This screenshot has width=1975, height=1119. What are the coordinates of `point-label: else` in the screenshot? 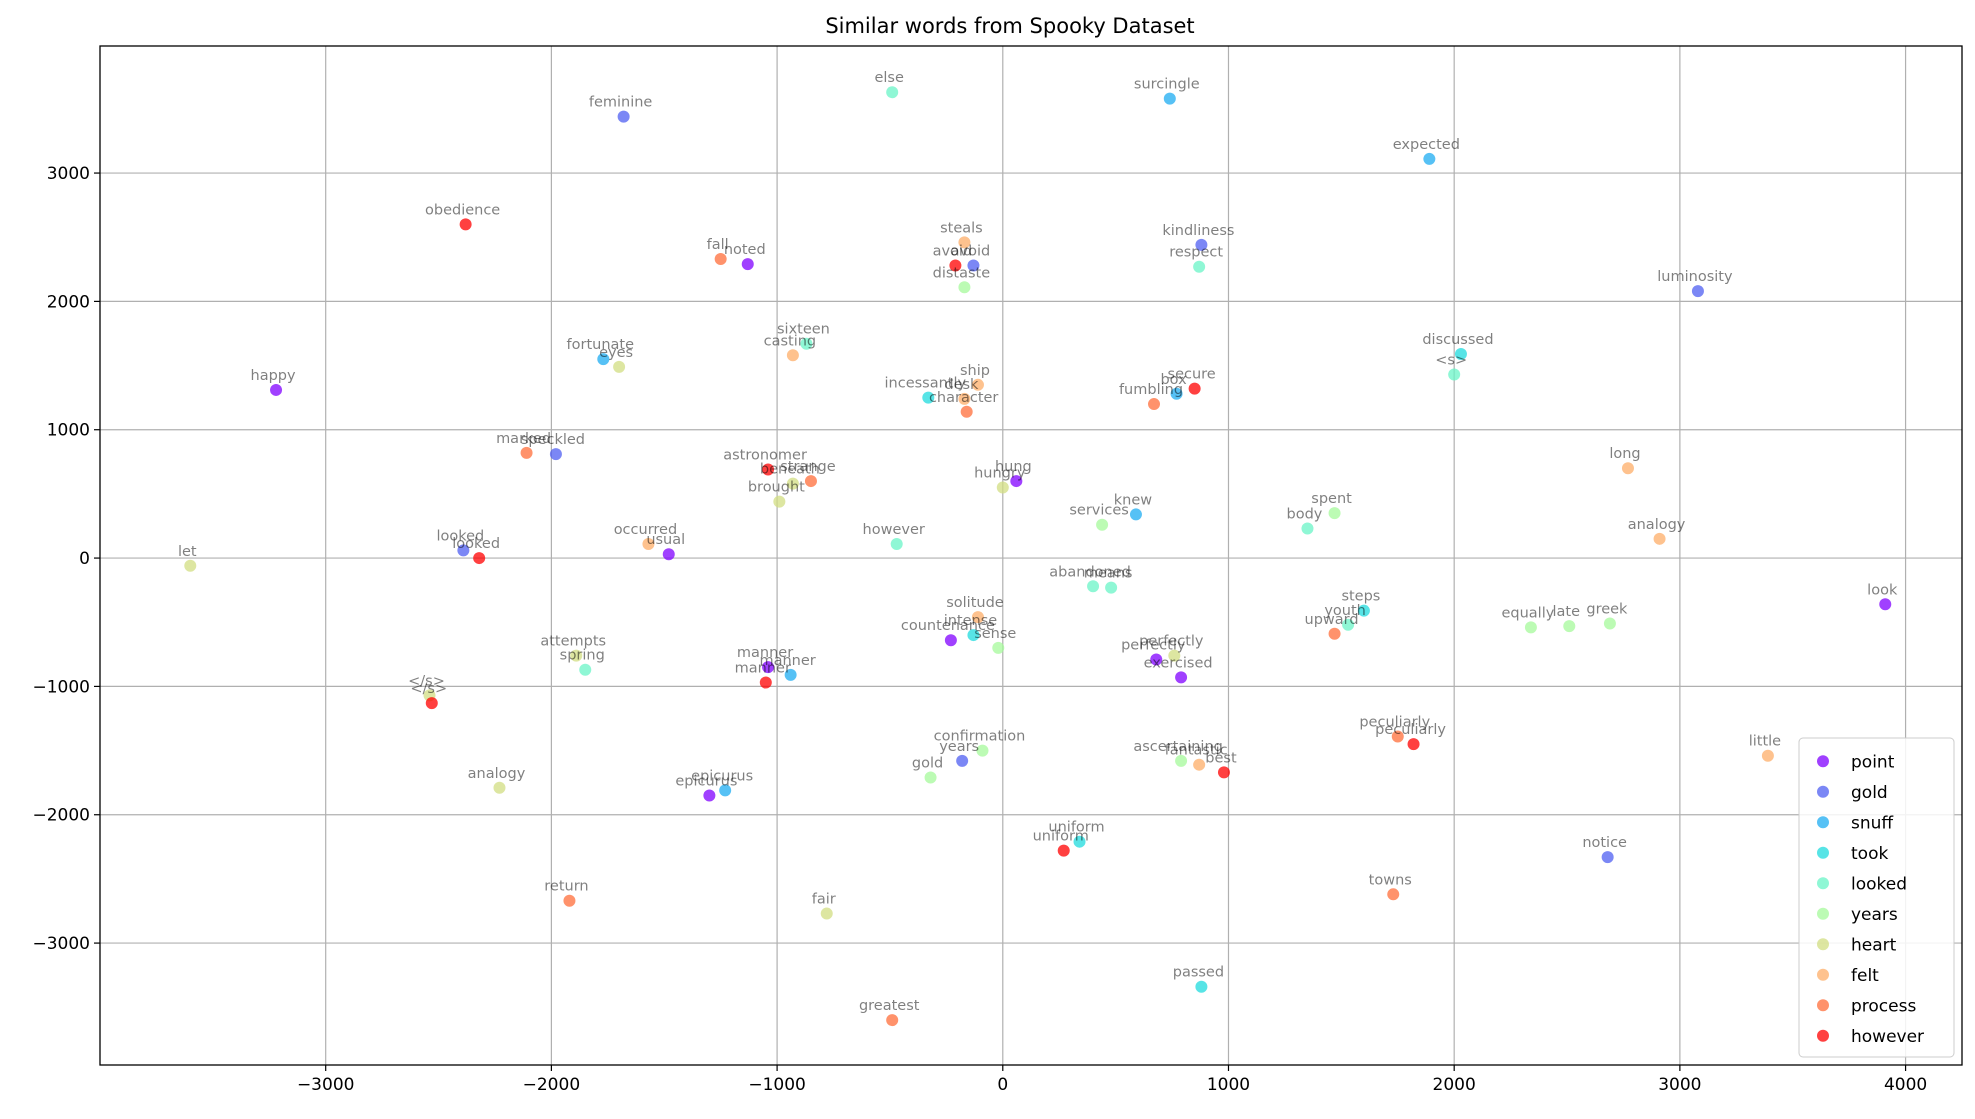 It's located at (889, 78).